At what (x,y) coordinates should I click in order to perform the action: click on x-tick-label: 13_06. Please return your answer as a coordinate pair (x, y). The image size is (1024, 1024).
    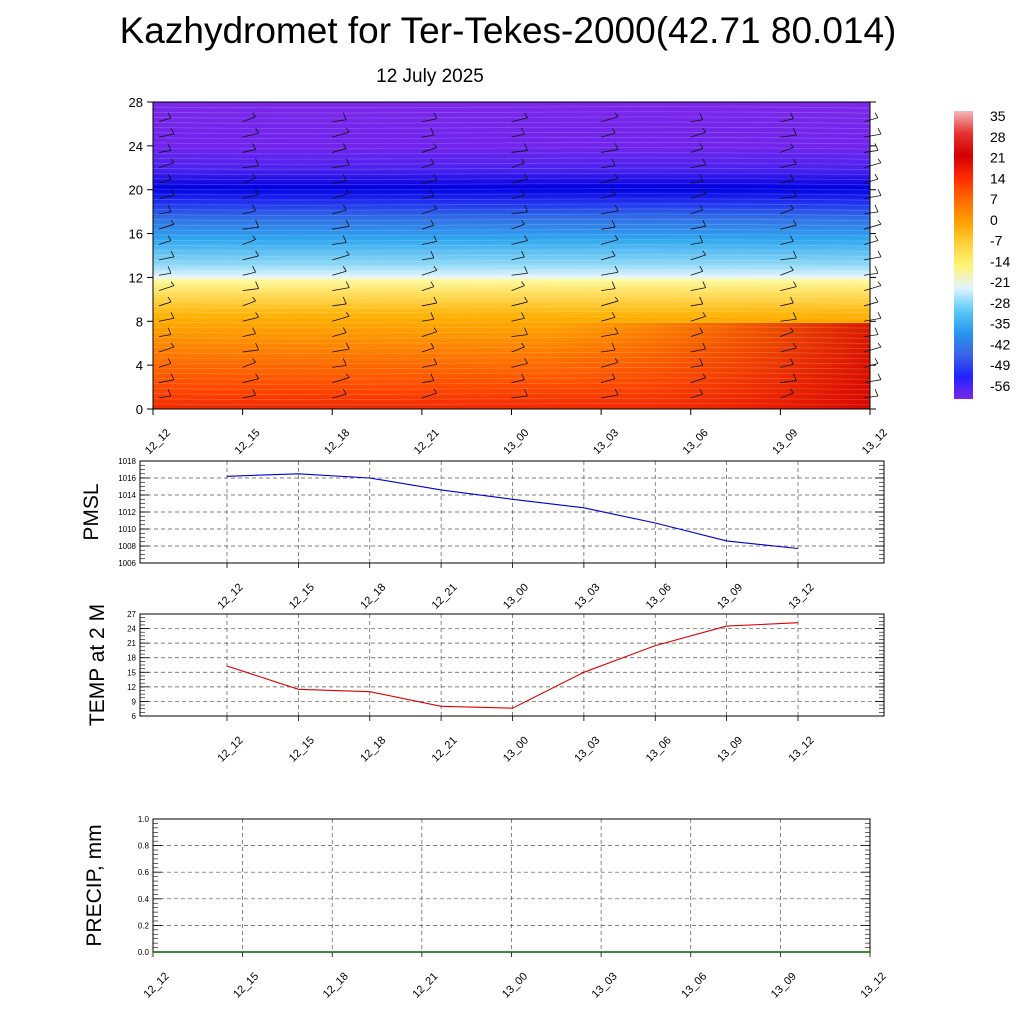
    Looking at the image, I should click on (659, 749).